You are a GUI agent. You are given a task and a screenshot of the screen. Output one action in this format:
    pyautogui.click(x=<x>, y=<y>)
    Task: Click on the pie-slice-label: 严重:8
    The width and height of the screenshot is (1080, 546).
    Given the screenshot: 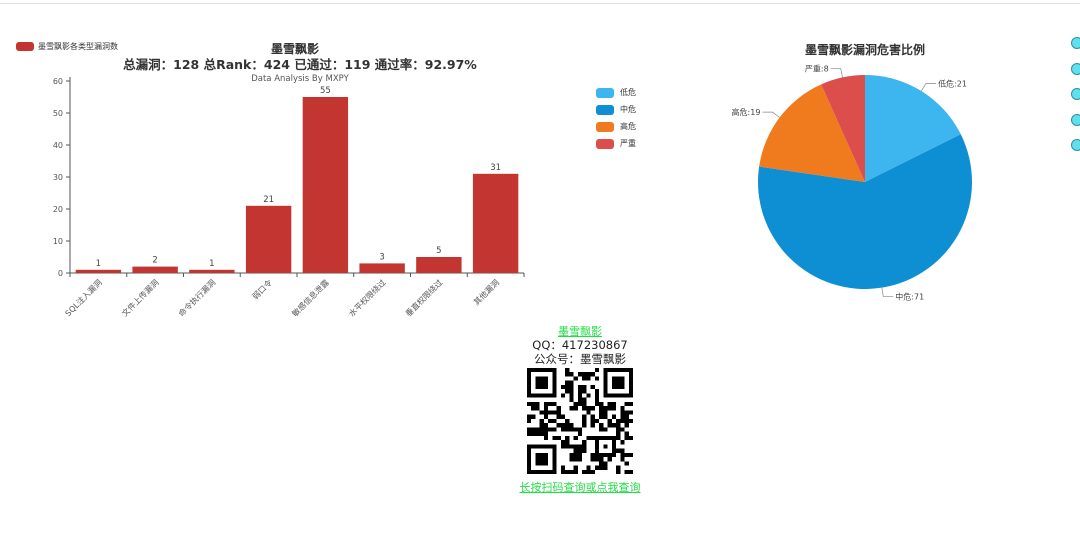 What is the action you would take?
    pyautogui.click(x=817, y=69)
    